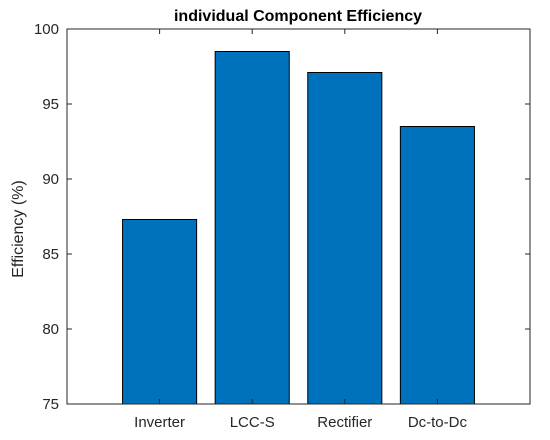 This screenshot has height=440, width=550. What do you see at coordinates (50, 329) in the screenshot?
I see `y-tick-label: 80` at bounding box center [50, 329].